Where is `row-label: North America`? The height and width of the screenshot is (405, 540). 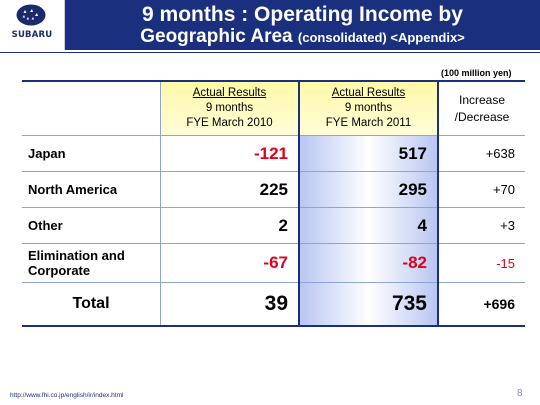 row-label: North America is located at coordinates (91, 189).